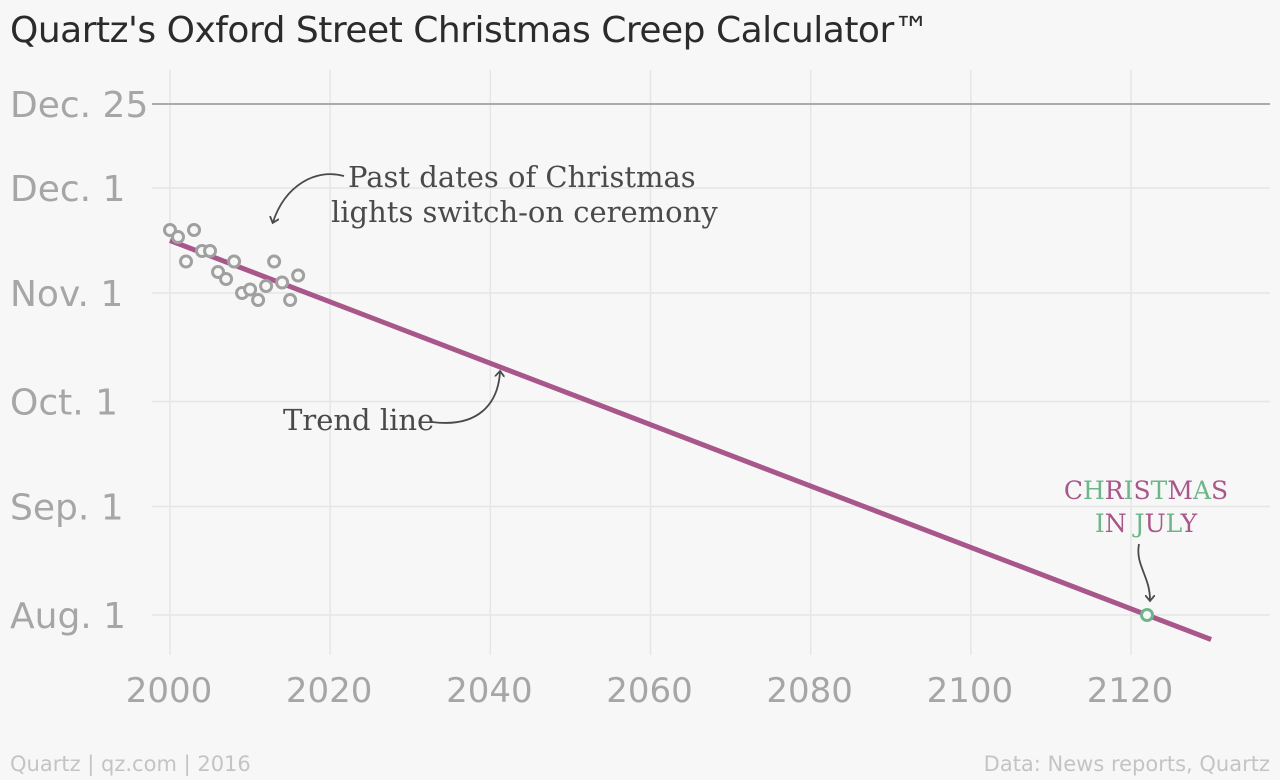 This screenshot has width=1280, height=780. Describe the element at coordinates (79, 361) in the screenshot. I see `y-axis-ticks: Aug. 1 Sep. 1 Oct. 1 Nov. 1 Dec. 1 Dec. 25` at that location.